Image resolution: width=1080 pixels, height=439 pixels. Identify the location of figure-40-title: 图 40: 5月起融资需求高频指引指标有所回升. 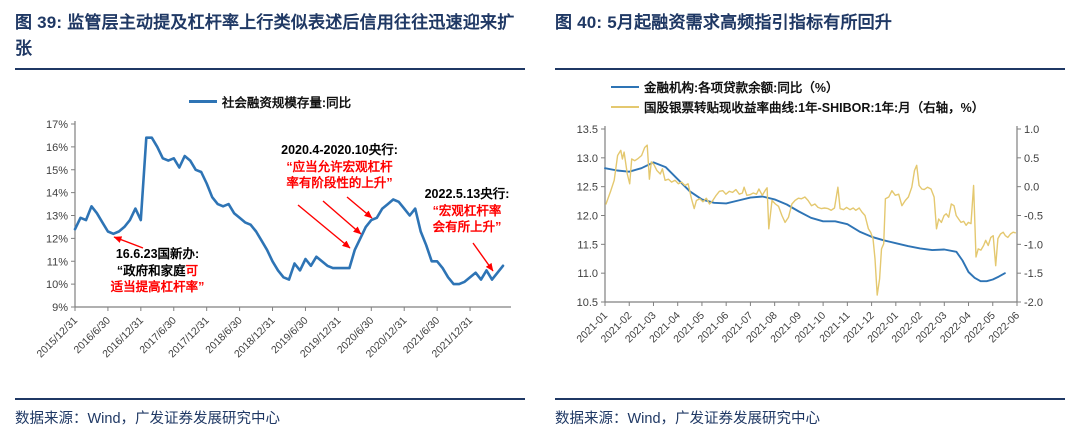
(724, 22).